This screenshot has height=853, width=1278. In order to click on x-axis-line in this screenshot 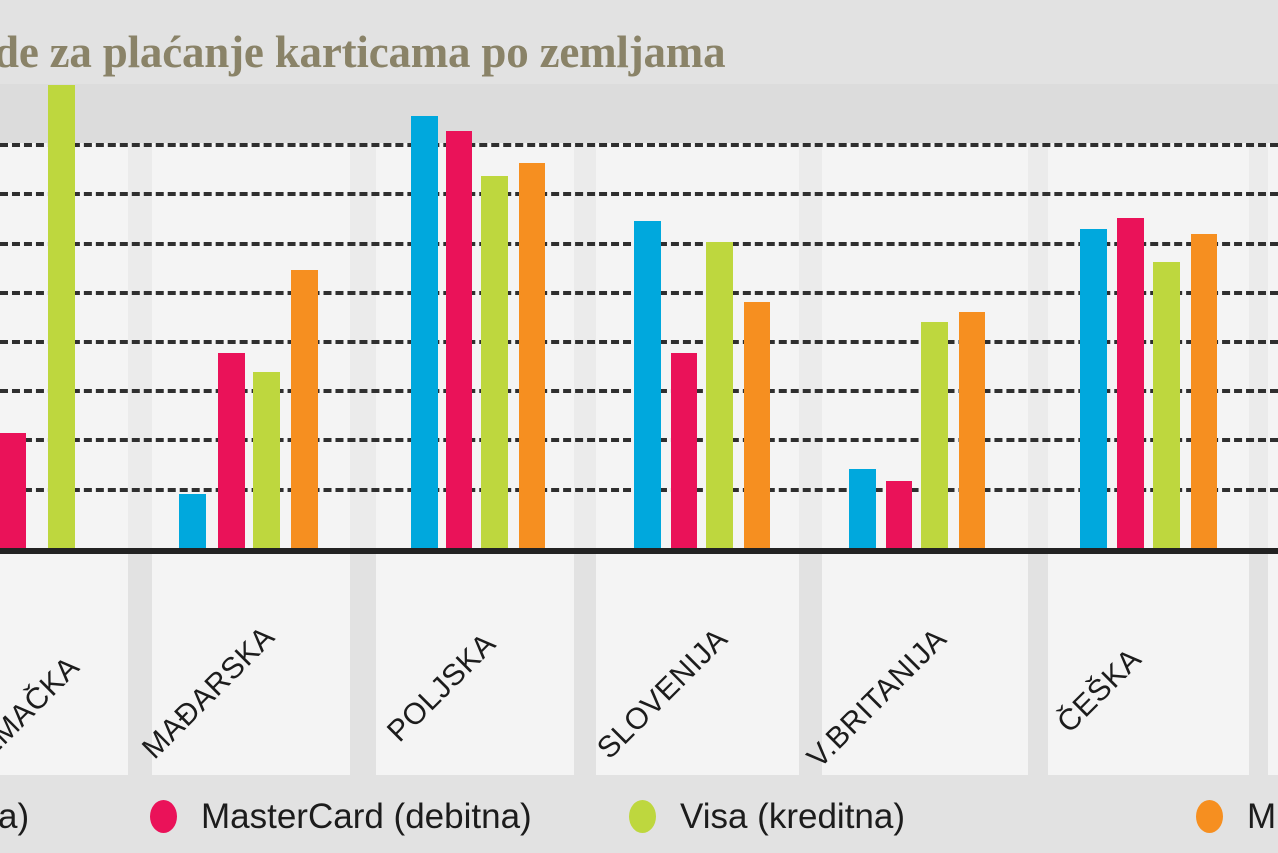, I will do `click(639, 551)`.